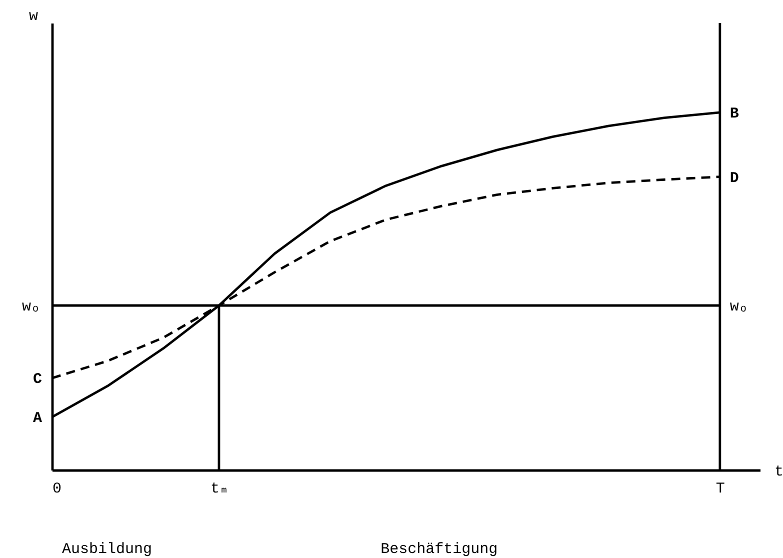 The height and width of the screenshot is (558, 783). Describe the element at coordinates (219, 489) in the screenshot. I see `x-tick-label: tₘ` at that location.